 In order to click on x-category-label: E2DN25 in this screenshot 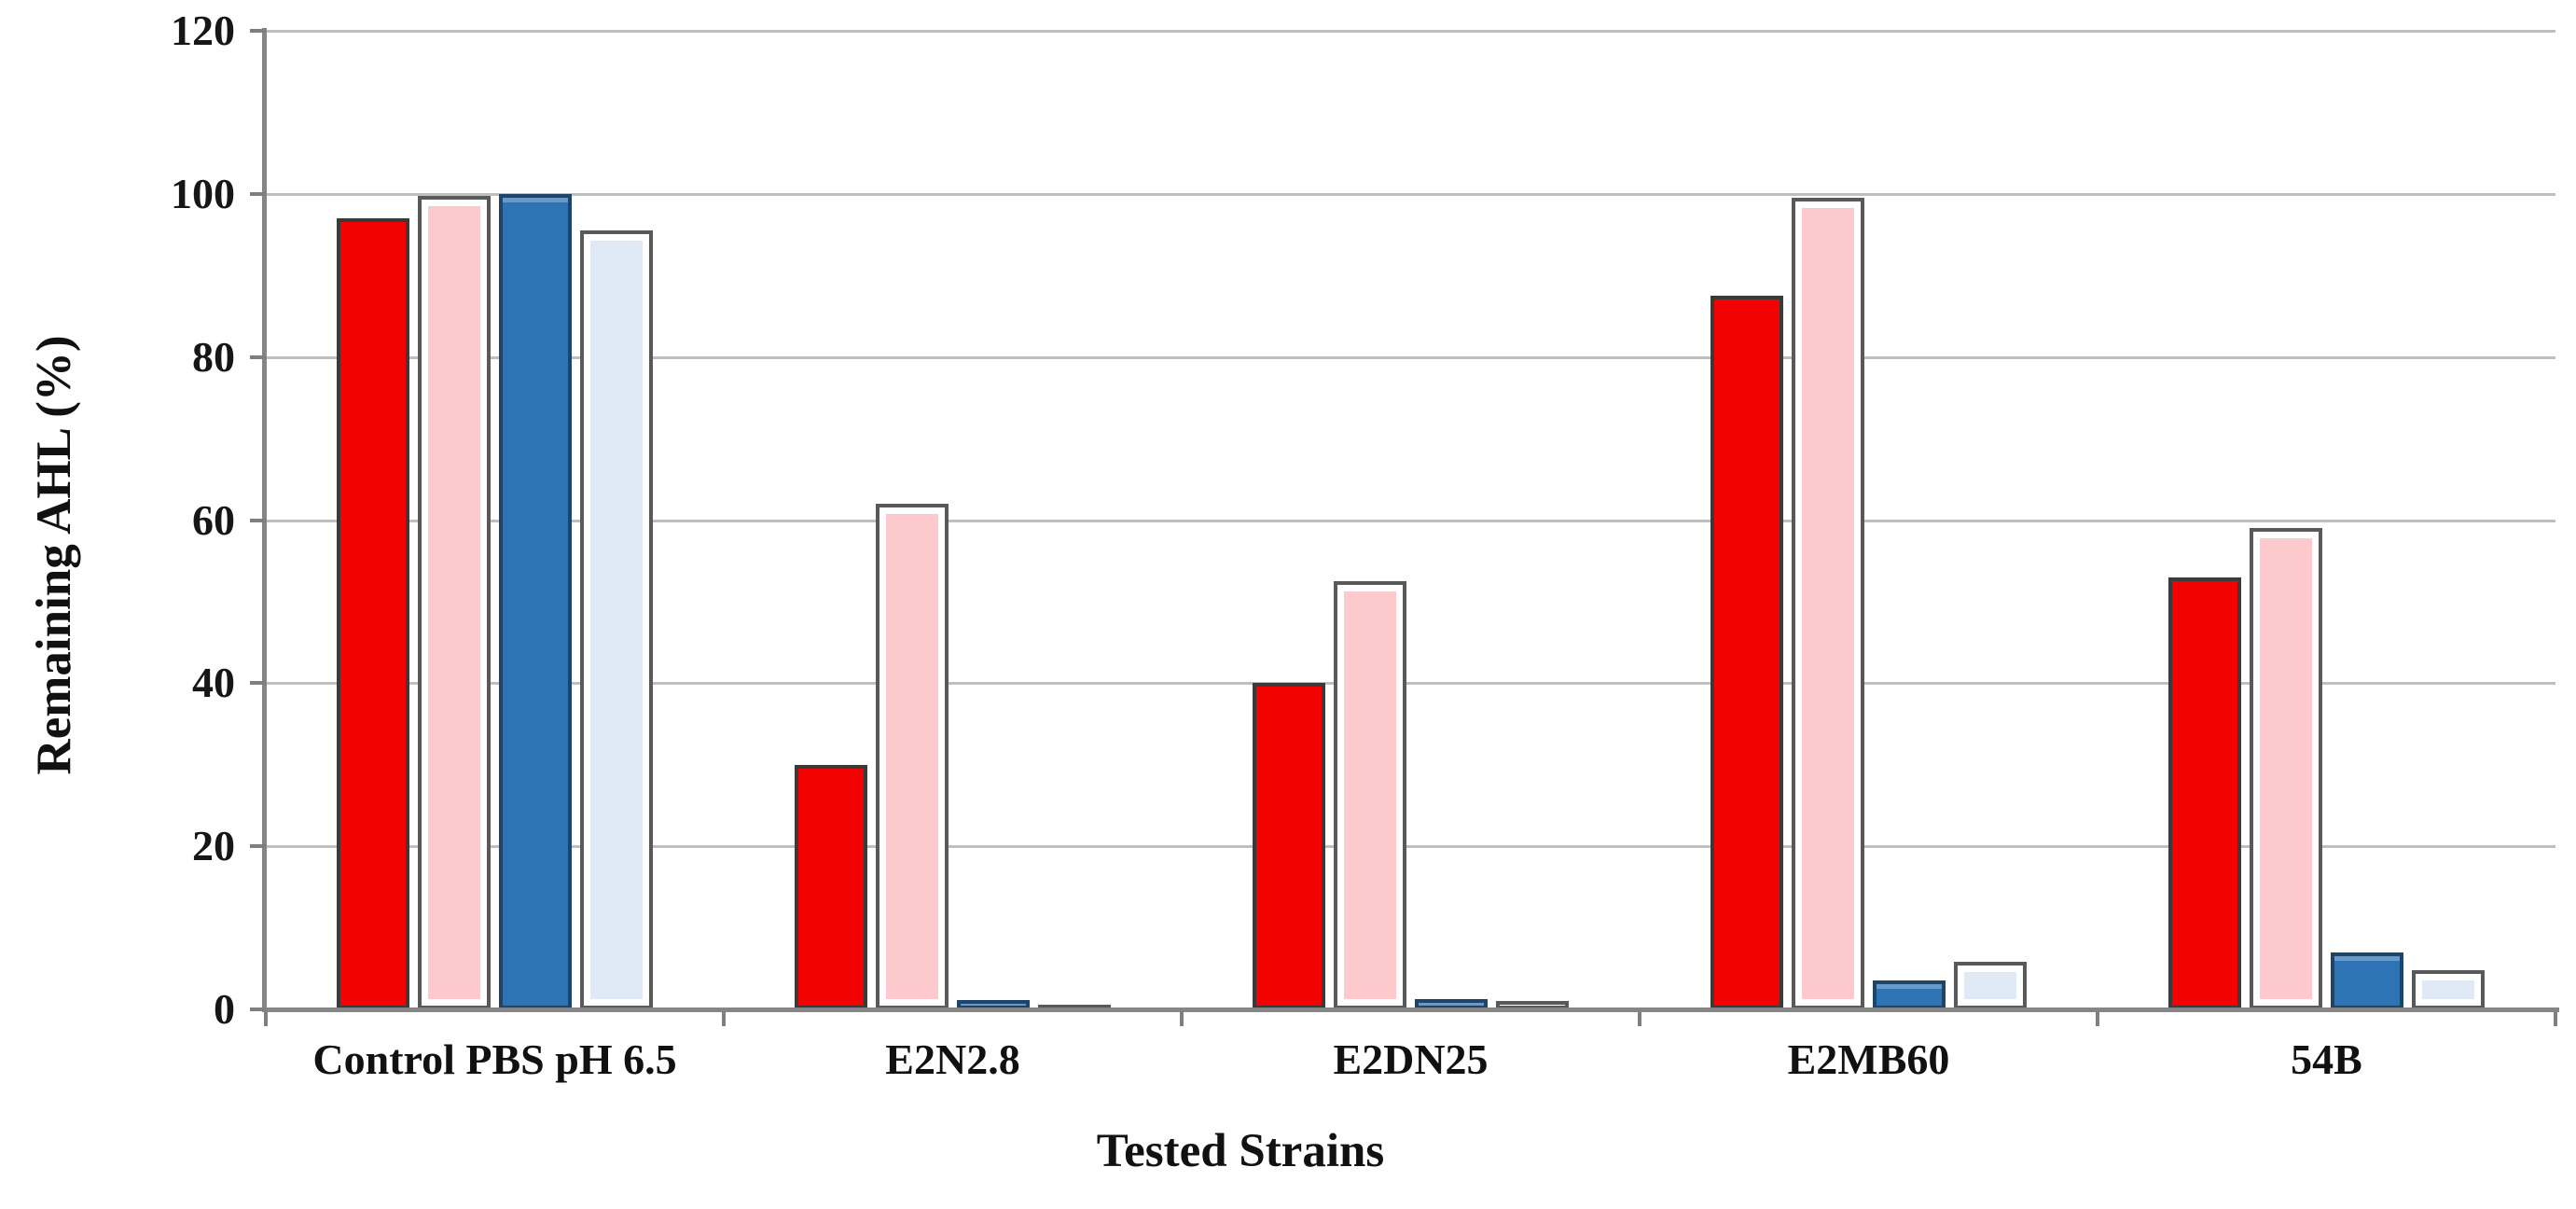, I will do `click(1411, 1059)`.